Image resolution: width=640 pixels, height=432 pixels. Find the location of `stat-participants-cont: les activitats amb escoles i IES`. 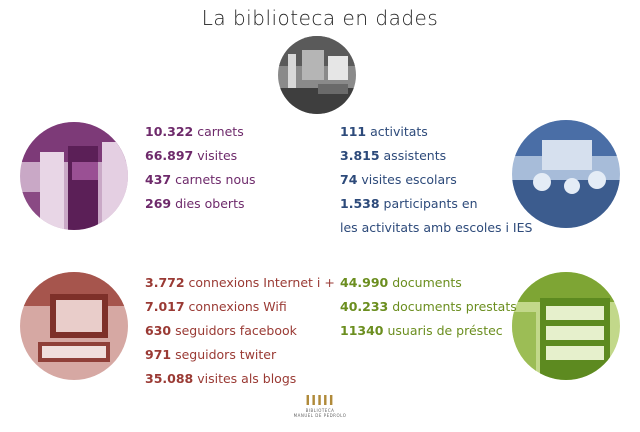

stat-participants-cont: les activitats amb escoles i IES is located at coordinates (436, 227).